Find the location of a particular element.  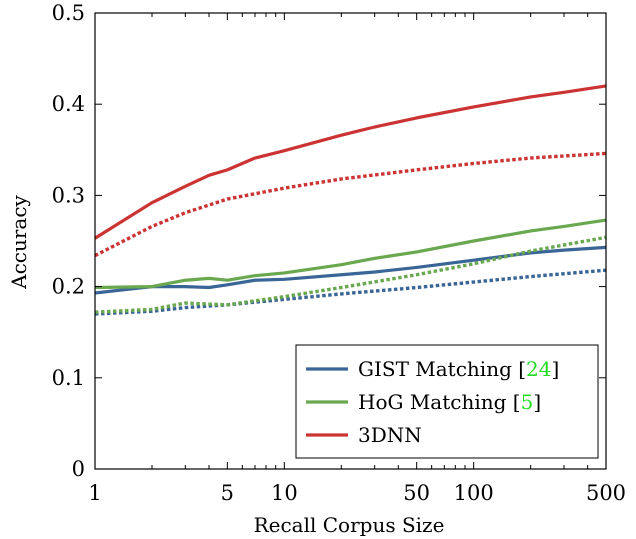

y-tick-label: 0.3 is located at coordinates (68, 195).